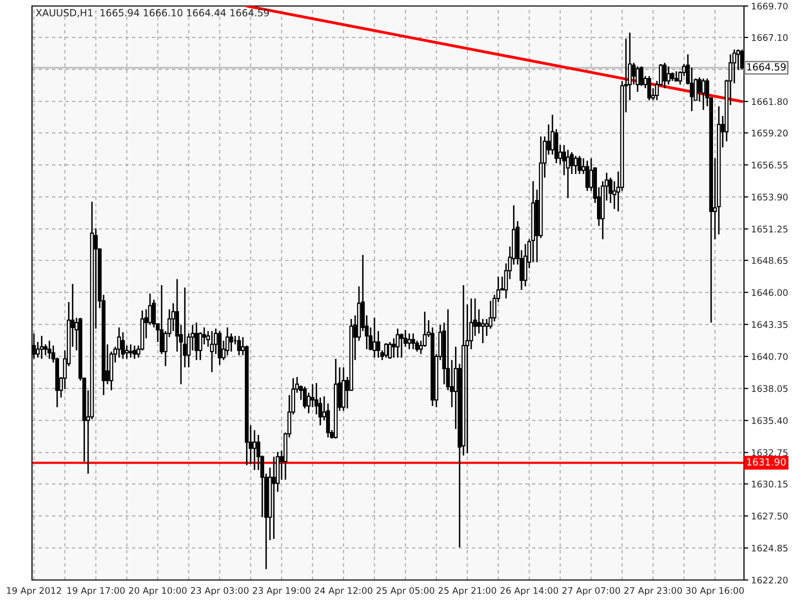  What do you see at coordinates (770, 548) in the screenshot?
I see `y-tick-label: 1624.85` at bounding box center [770, 548].